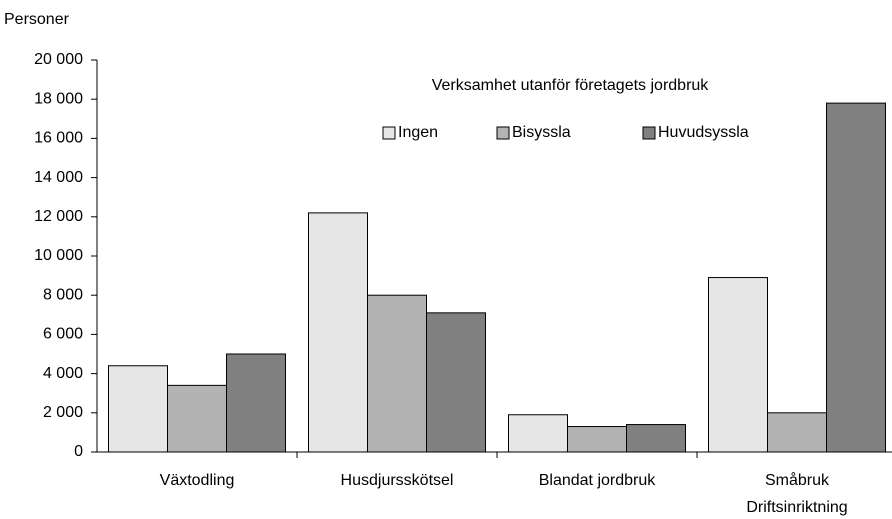  Describe the element at coordinates (58, 177) in the screenshot. I see `y-tick-label: 14 000` at that location.